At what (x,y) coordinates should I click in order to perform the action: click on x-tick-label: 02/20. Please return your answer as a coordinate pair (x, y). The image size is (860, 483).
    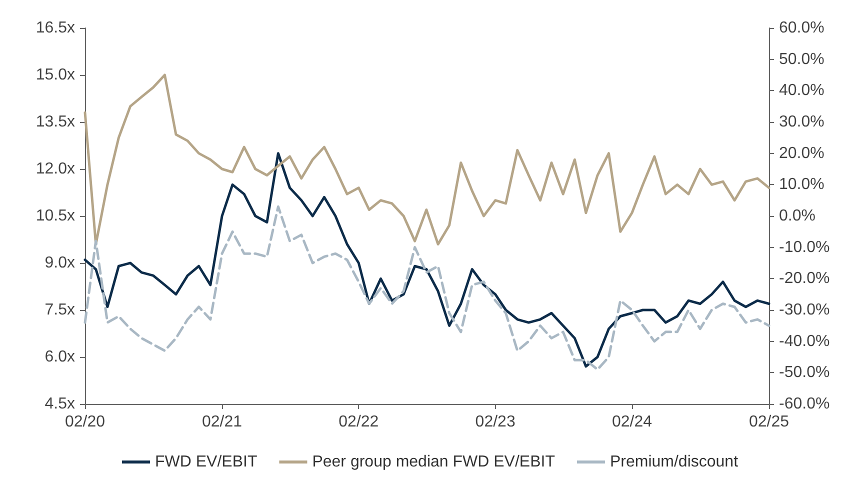
    Looking at the image, I should click on (85, 422).